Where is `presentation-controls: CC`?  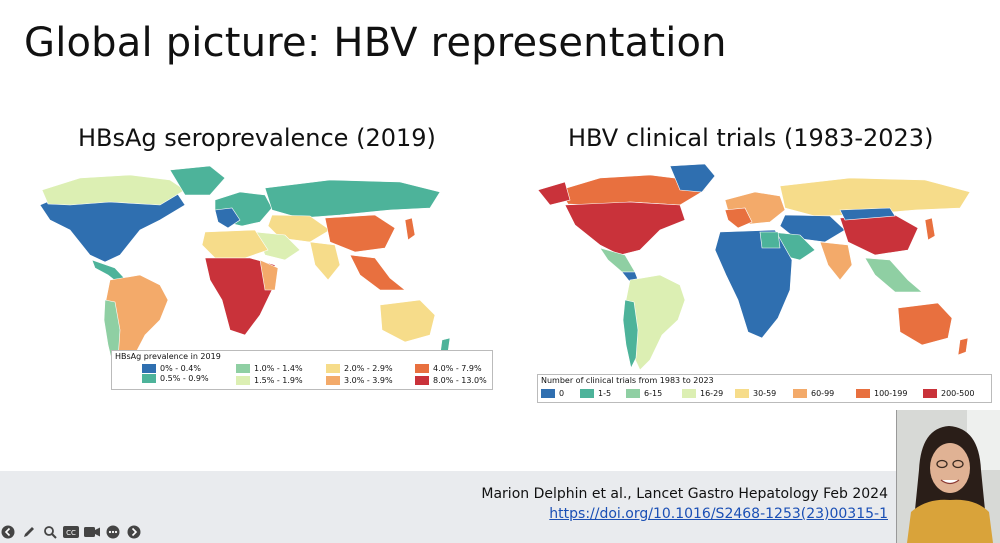
presentation-controls: CC is located at coordinates (71, 532).